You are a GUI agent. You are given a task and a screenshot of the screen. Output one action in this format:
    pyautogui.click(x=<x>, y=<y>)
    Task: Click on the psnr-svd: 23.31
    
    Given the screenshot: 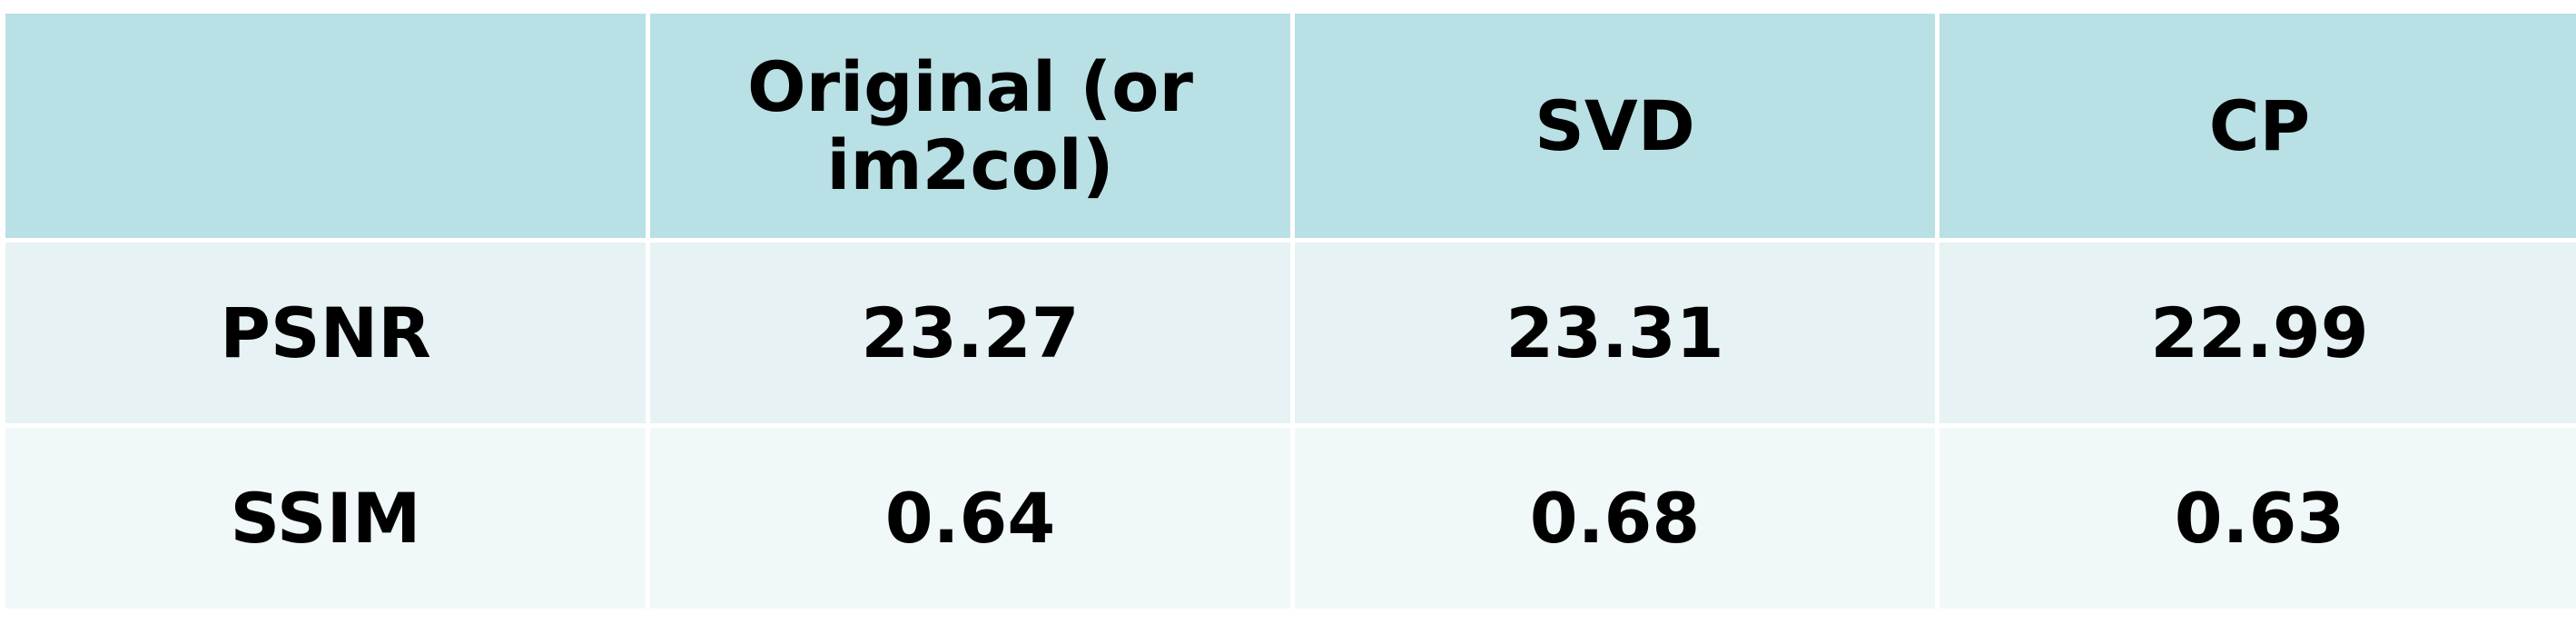 What is the action you would take?
    pyautogui.click(x=1615, y=333)
    